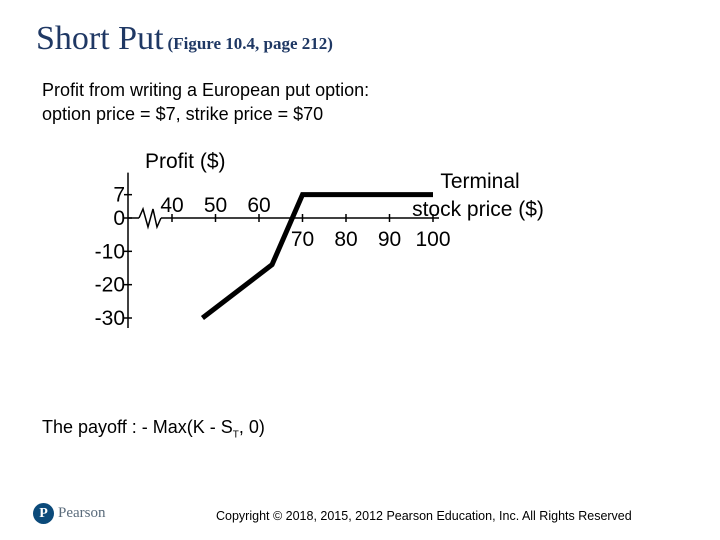  Describe the element at coordinates (171, 205) in the screenshot. I see `x-tick-label-40: 40` at that location.